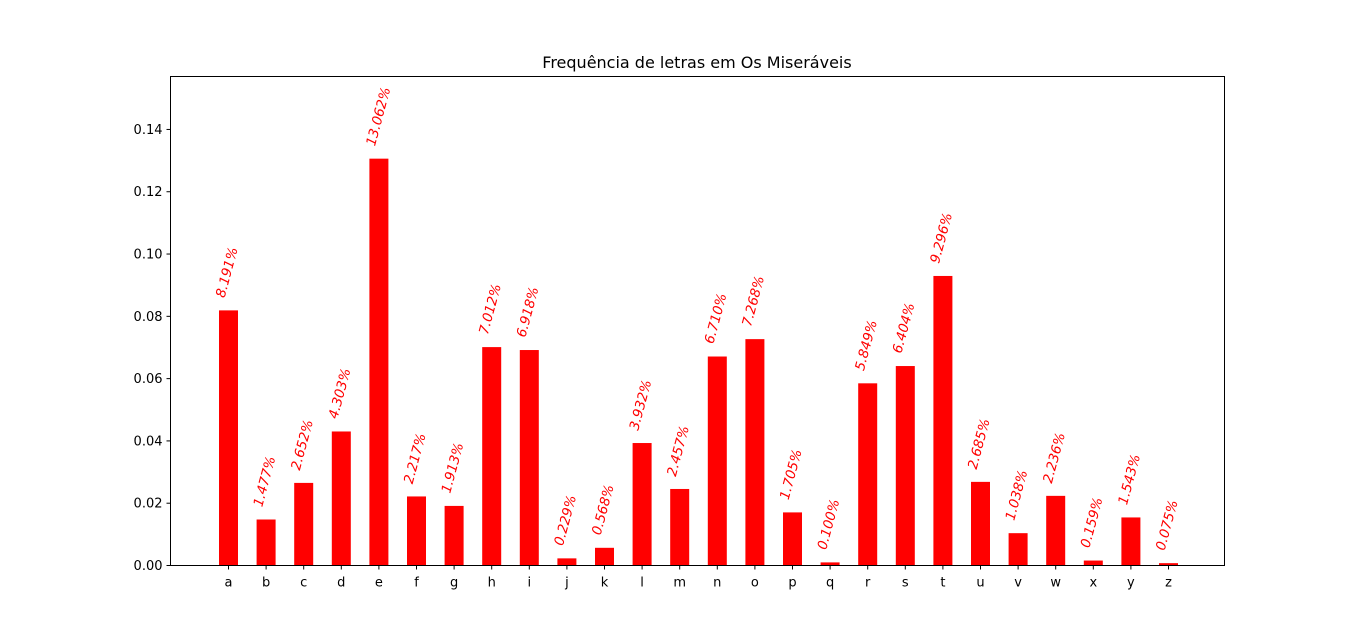  What do you see at coordinates (453, 468) in the screenshot?
I see `data-label-g: 1.913%` at bounding box center [453, 468].